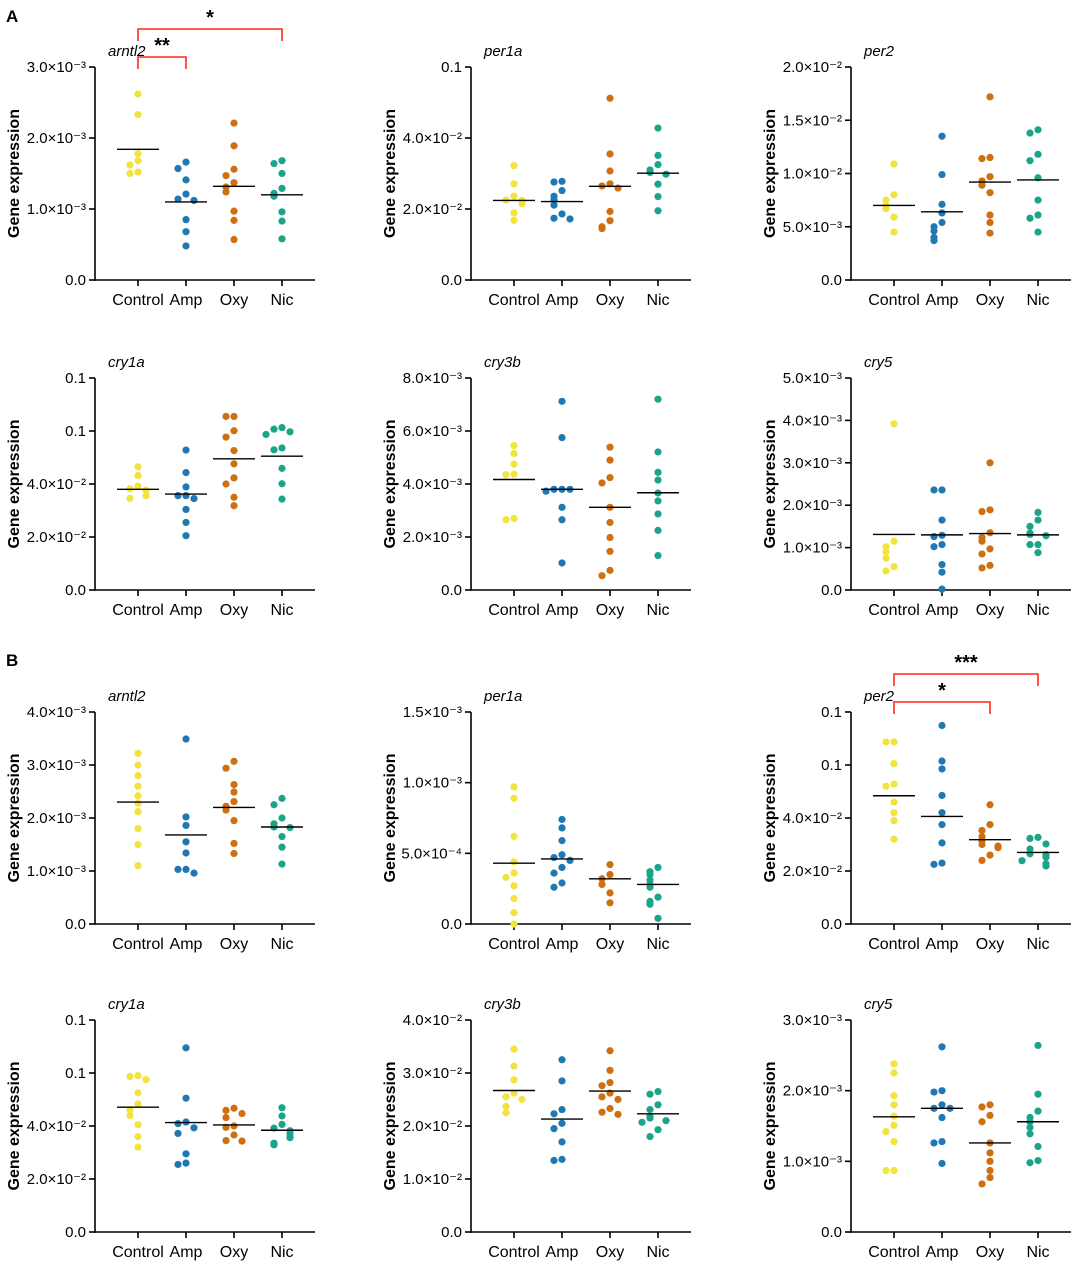 The image size is (1084, 1266). What do you see at coordinates (878, 362) in the screenshot?
I see `gene-title: cry5` at bounding box center [878, 362].